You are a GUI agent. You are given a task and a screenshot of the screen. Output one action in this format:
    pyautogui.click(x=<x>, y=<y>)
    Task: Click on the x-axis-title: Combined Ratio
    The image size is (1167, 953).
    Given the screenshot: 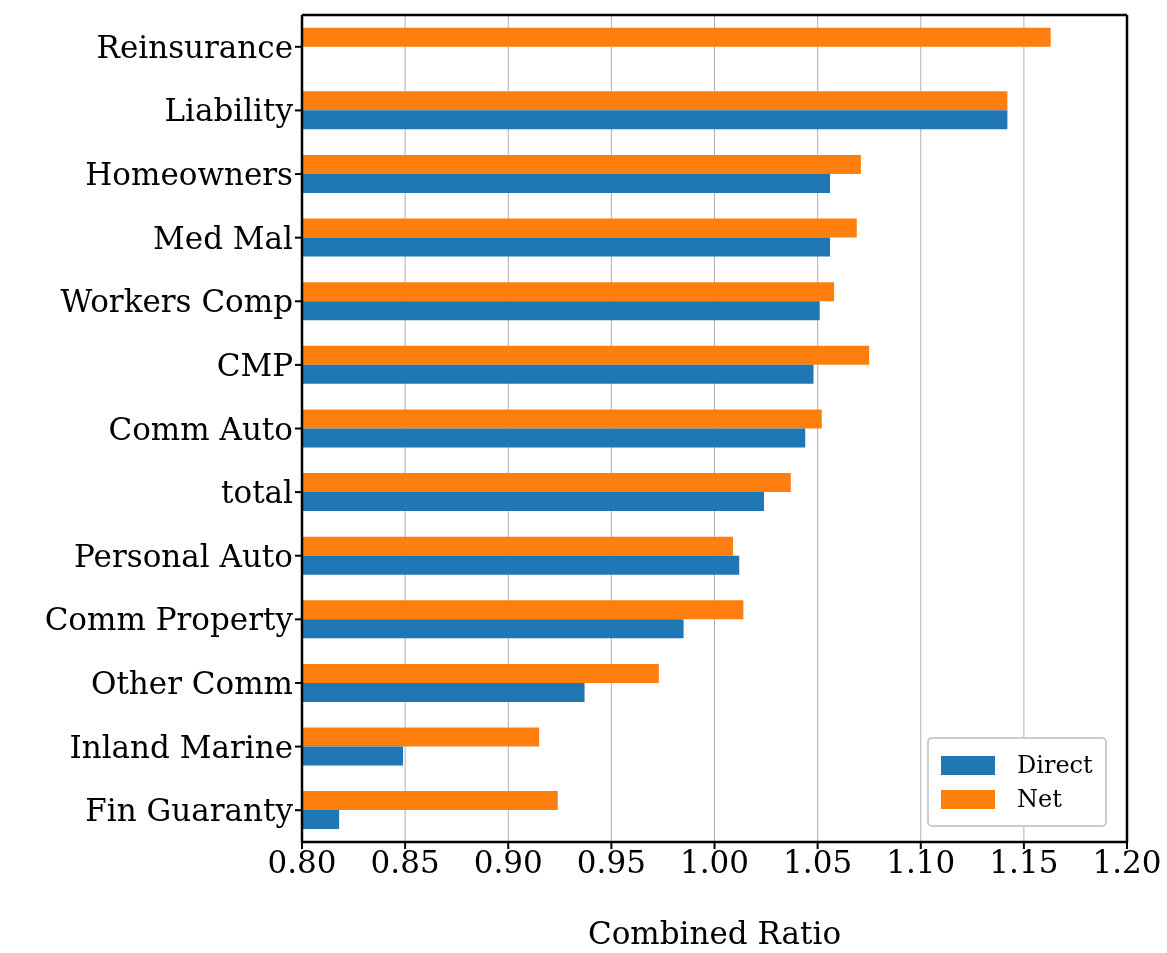 What is the action you would take?
    pyautogui.click(x=714, y=933)
    